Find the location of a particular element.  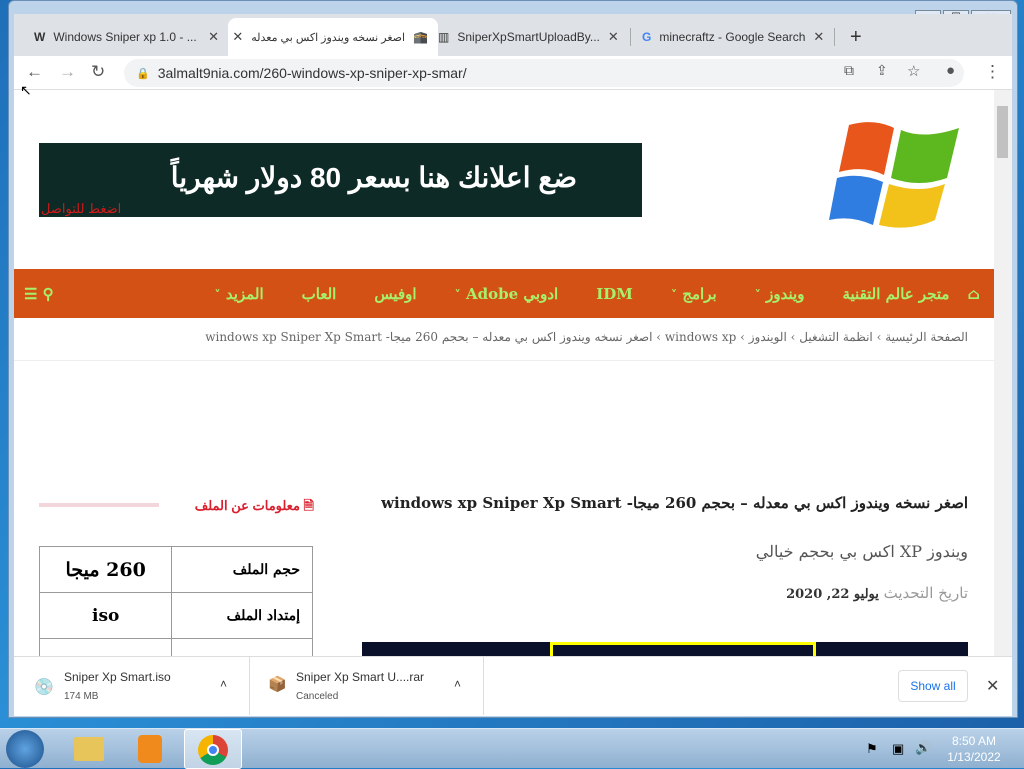

lock-icon: 🔒 is located at coordinates (143, 73).